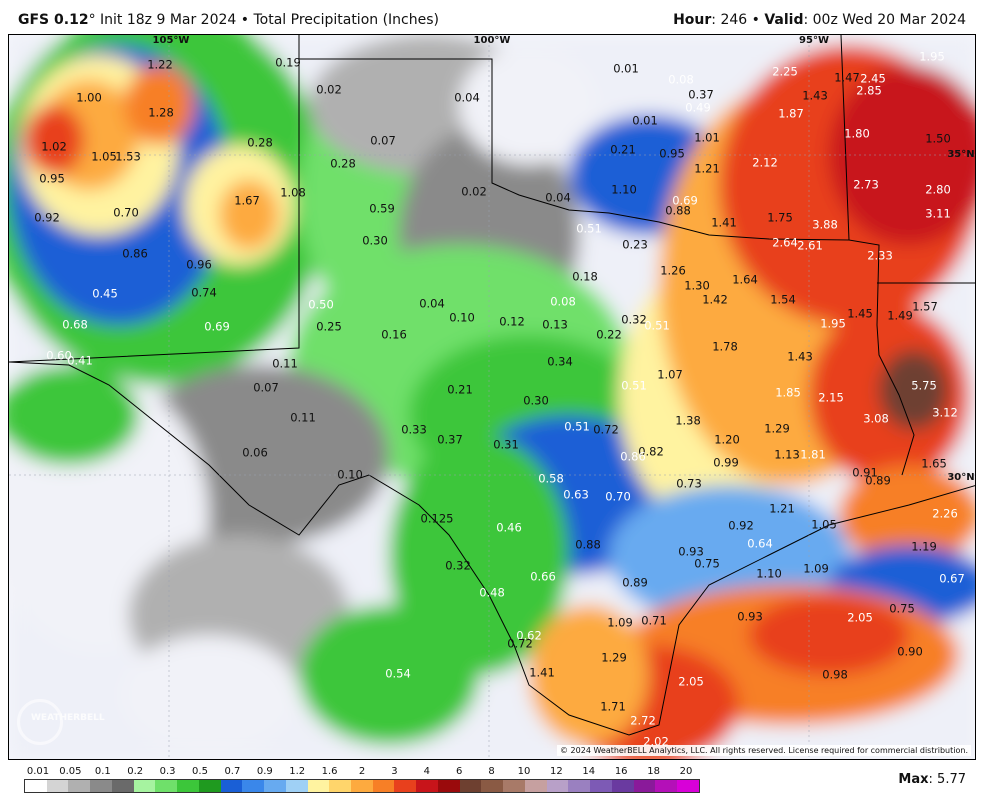  What do you see at coordinates (785, 71) in the screenshot?
I see `precip-value-label: 2.25` at bounding box center [785, 71].